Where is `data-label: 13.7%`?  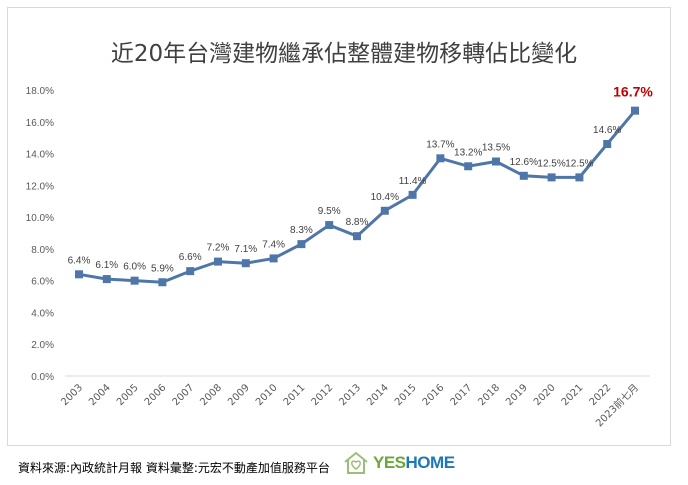 data-label: 13.7% is located at coordinates (440, 144).